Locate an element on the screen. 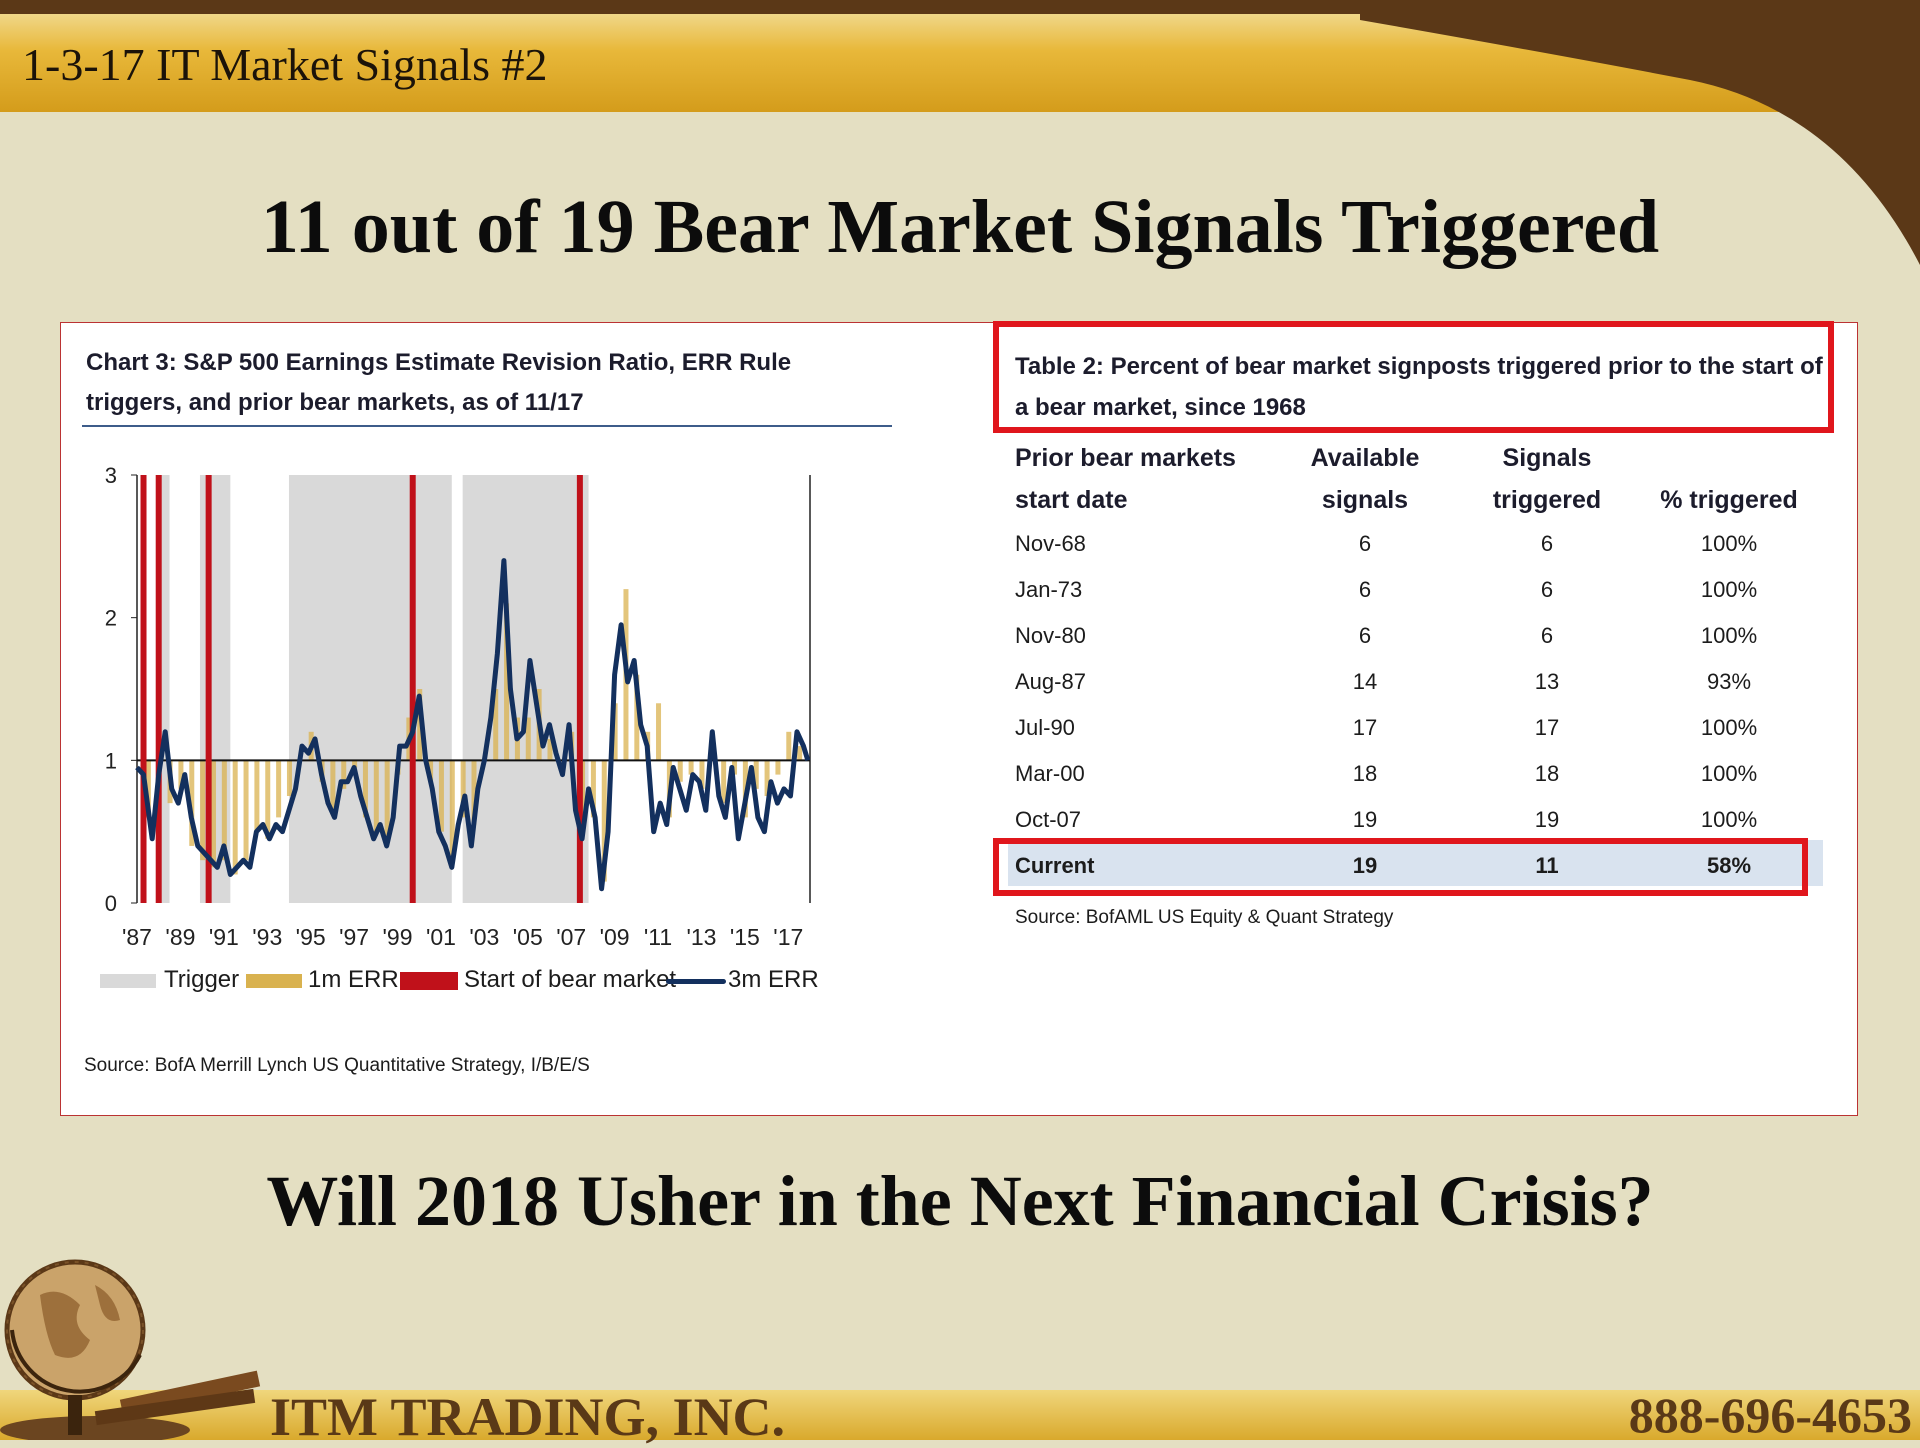 The height and width of the screenshot is (1448, 1920). current-row-shading is located at coordinates (1415, 863).